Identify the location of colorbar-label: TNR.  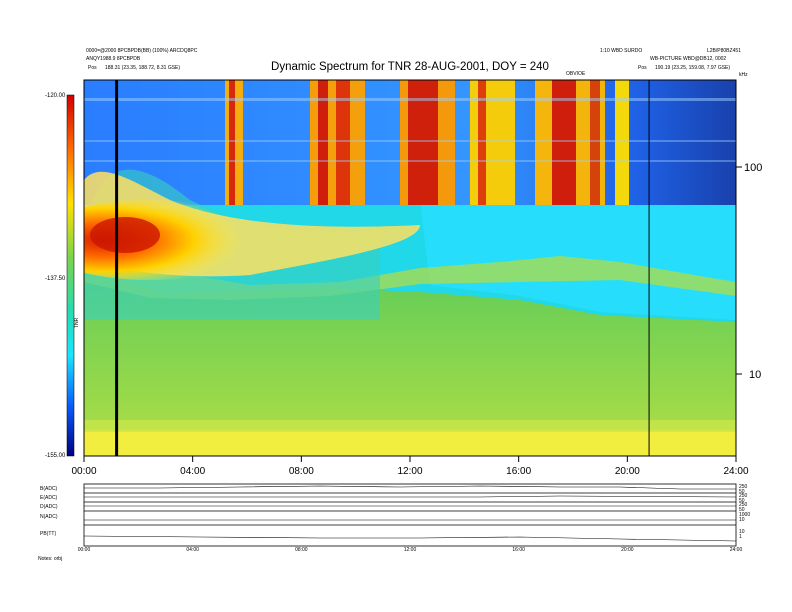
(77, 322).